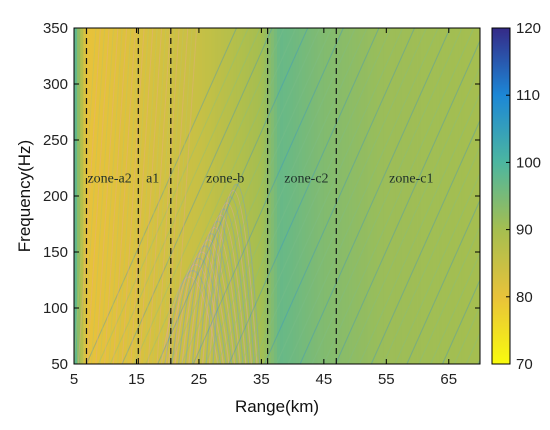  I want to click on y-tick-label: 350, so click(55, 28).